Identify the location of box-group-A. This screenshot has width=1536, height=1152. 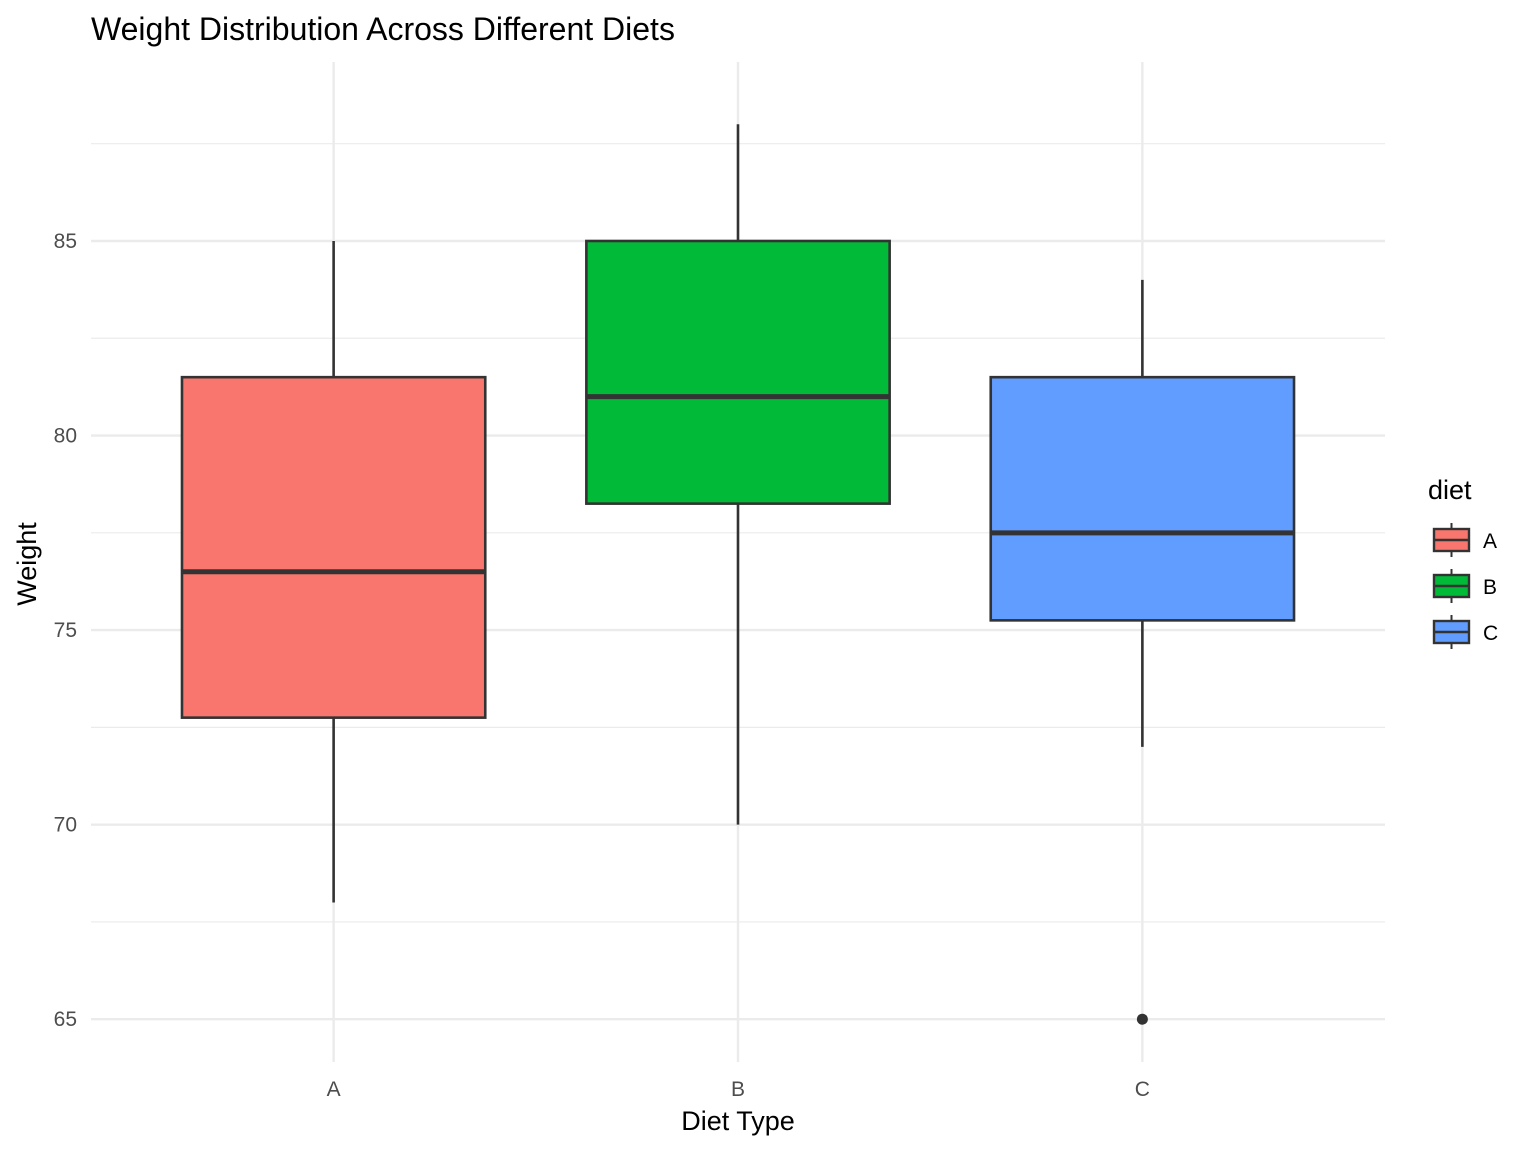
(333, 571).